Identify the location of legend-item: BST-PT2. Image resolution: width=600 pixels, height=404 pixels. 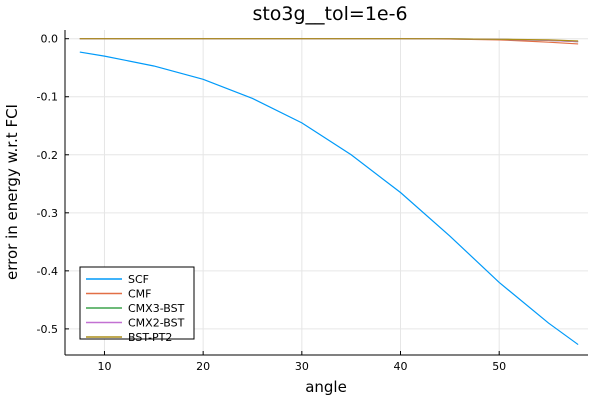
(129, 337).